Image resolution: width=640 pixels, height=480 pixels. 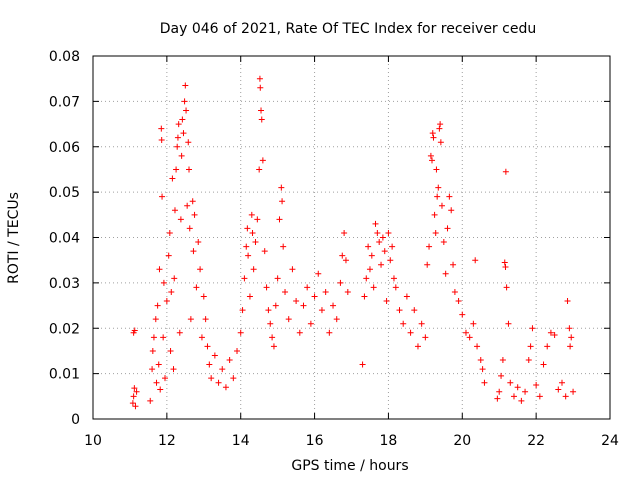 I want to click on y-tick-label: 0.05, so click(x=64, y=193).